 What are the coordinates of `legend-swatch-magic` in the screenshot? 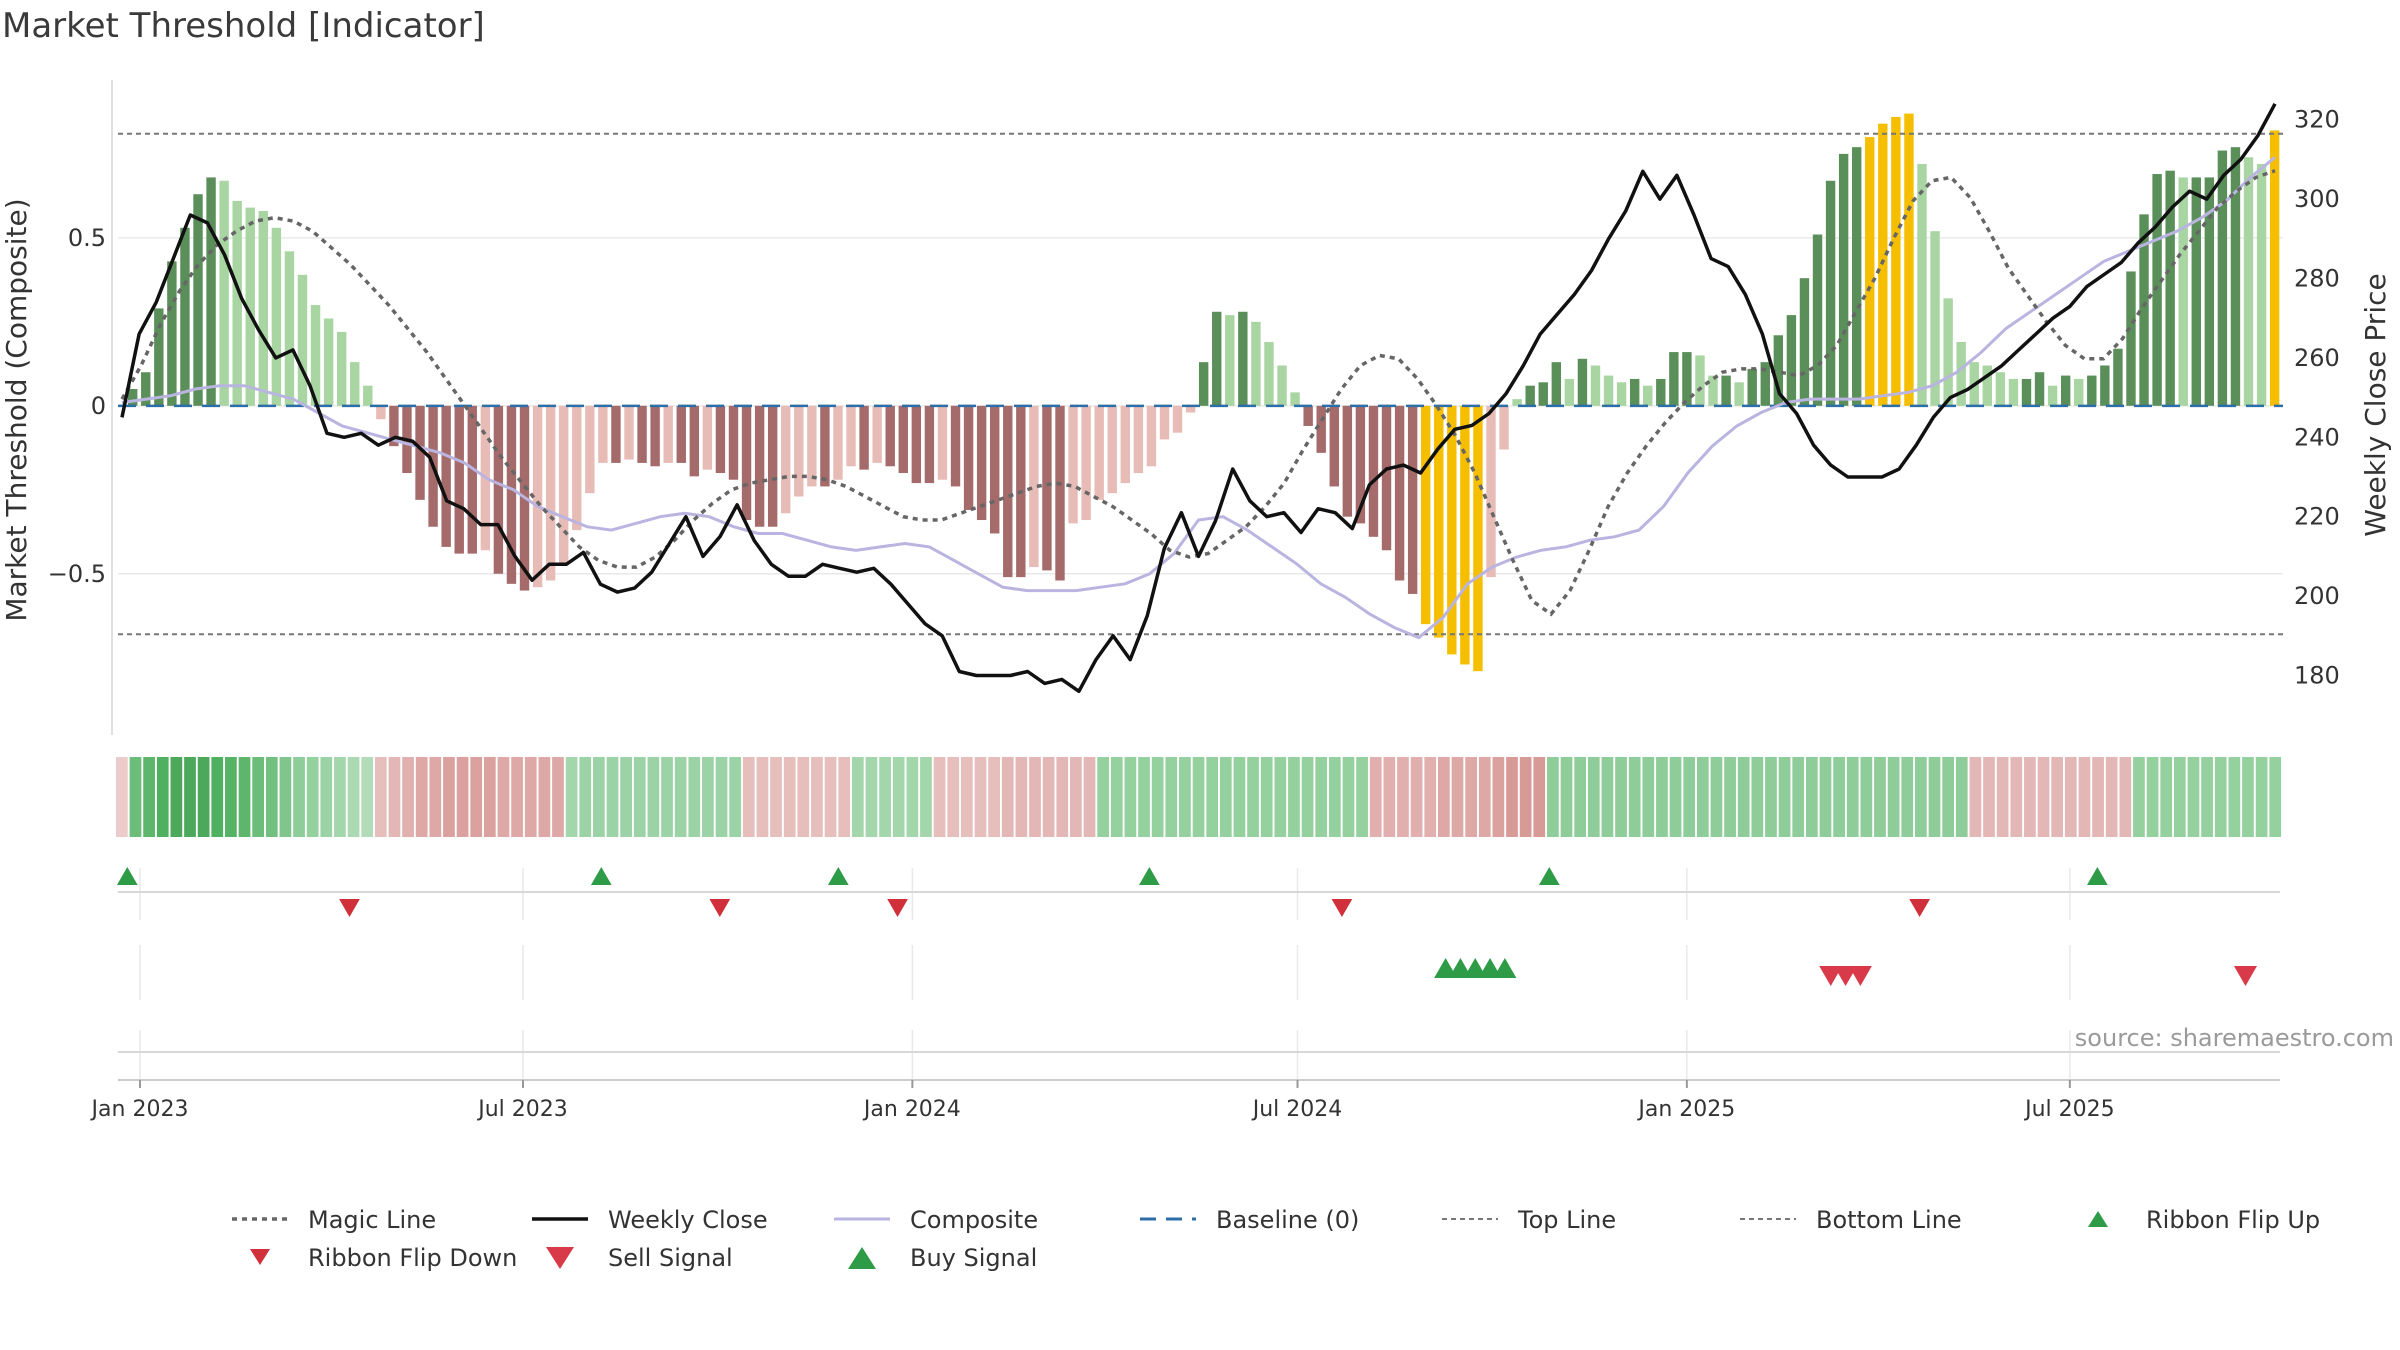 It's located at (260, 1219).